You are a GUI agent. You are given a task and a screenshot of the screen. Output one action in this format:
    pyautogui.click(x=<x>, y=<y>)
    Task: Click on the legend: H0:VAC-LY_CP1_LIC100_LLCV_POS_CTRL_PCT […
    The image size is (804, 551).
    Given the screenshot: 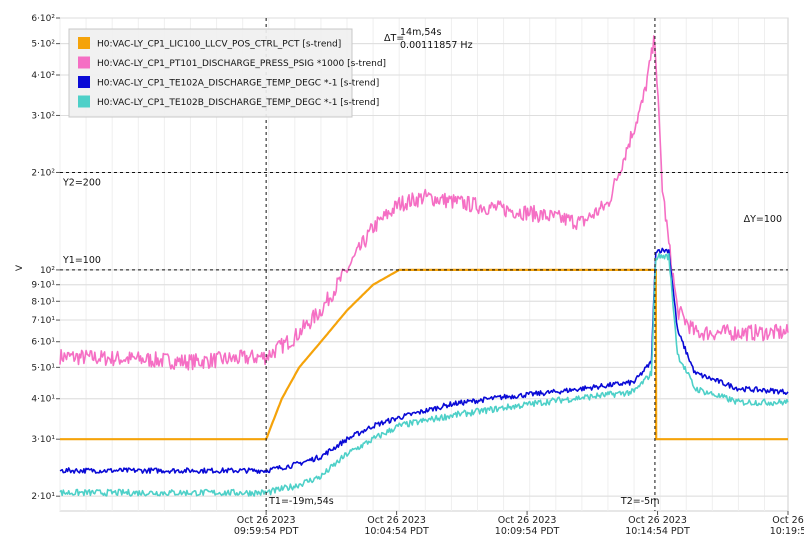 What is the action you would take?
    pyautogui.click(x=227, y=73)
    